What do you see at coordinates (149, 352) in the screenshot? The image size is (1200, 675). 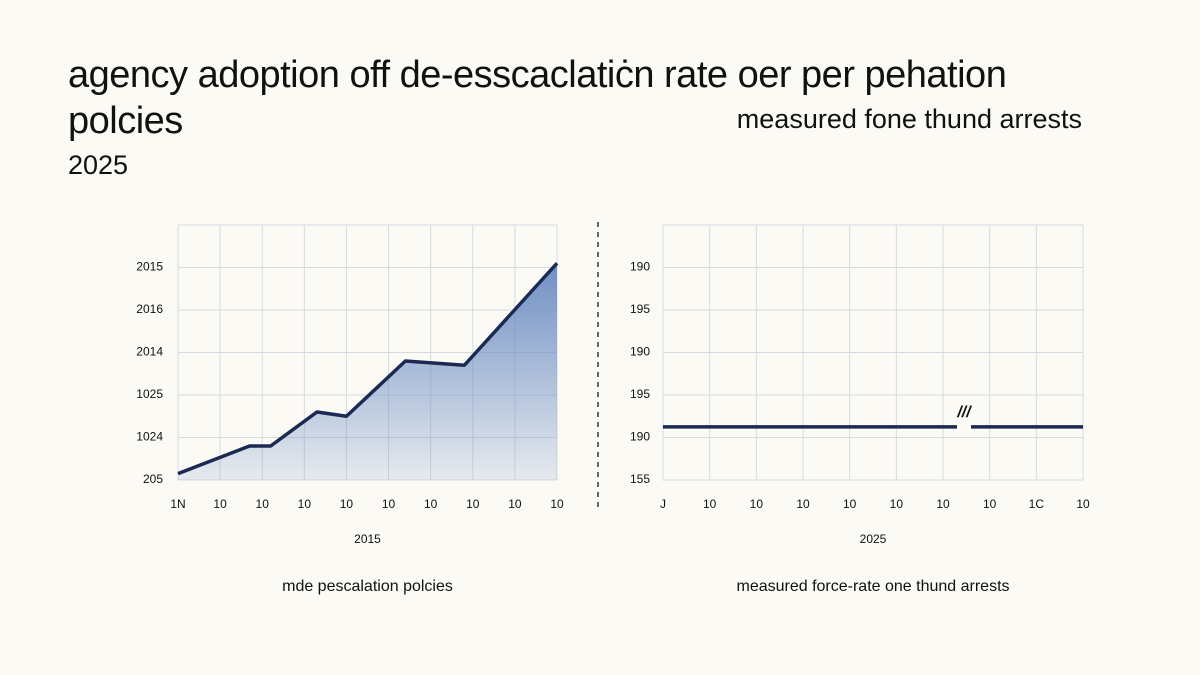 I see `y-tick-label: 2014` at bounding box center [149, 352].